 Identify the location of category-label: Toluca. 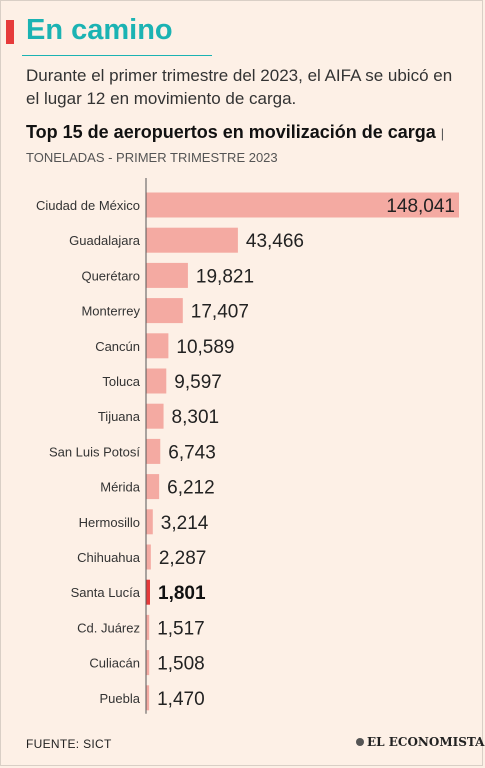
(121, 381).